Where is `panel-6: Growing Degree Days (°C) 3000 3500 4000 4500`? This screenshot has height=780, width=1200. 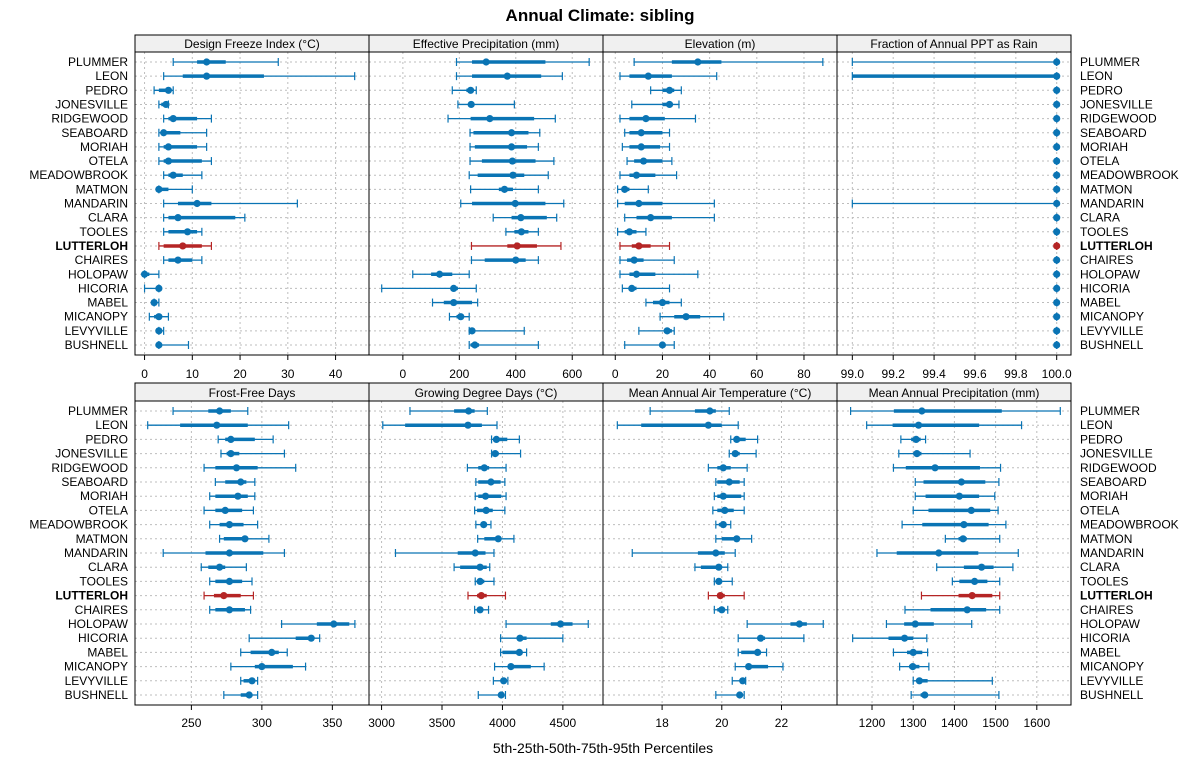 panel-6: Growing Degree Days (°C) 3000 3500 4000 4500 is located at coordinates (486, 556).